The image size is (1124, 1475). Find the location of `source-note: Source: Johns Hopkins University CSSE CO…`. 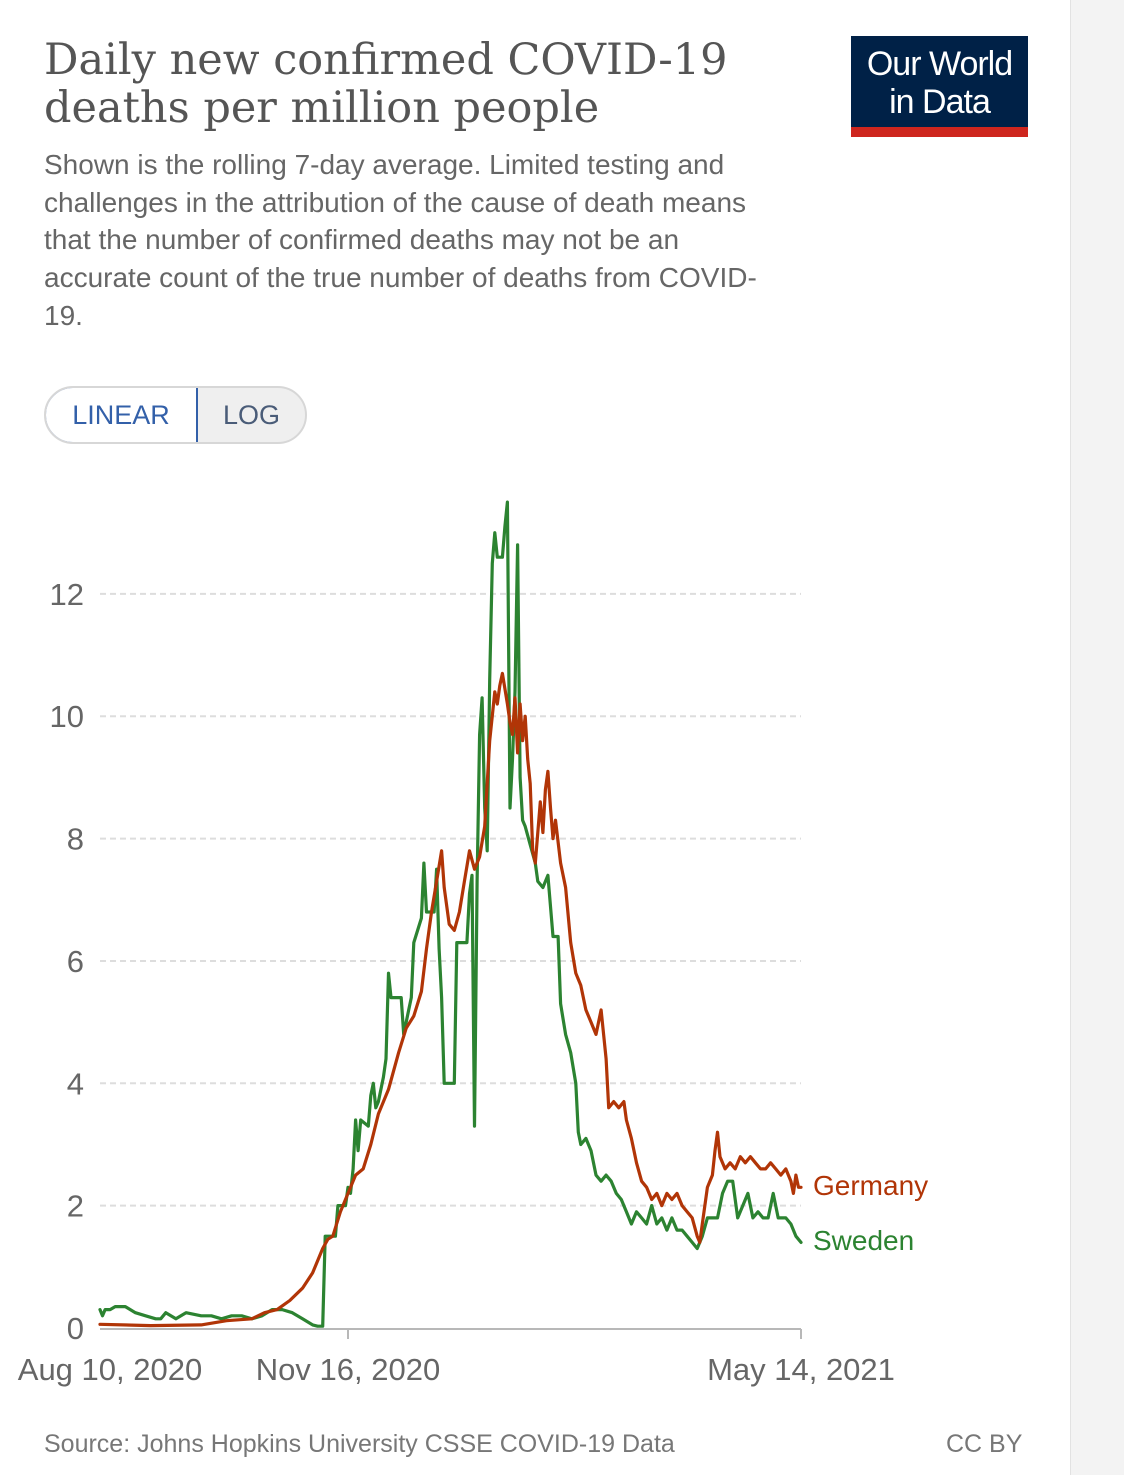

source-note: Source: Johns Hopkins University CSSE CO… is located at coordinates (359, 1444).